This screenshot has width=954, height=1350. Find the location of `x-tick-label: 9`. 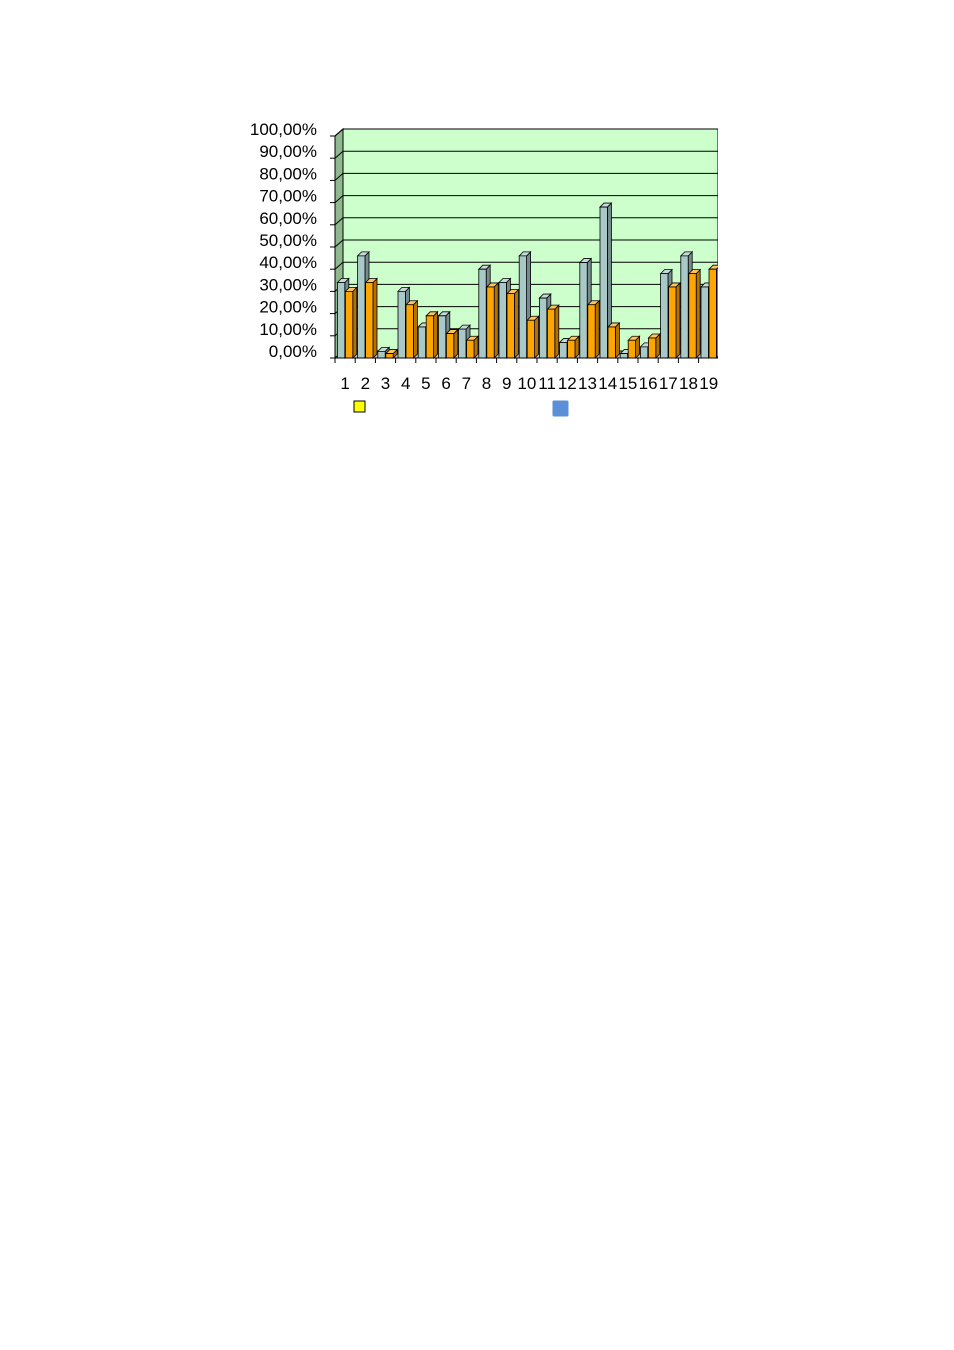

x-tick-label: 9 is located at coordinates (506, 383).